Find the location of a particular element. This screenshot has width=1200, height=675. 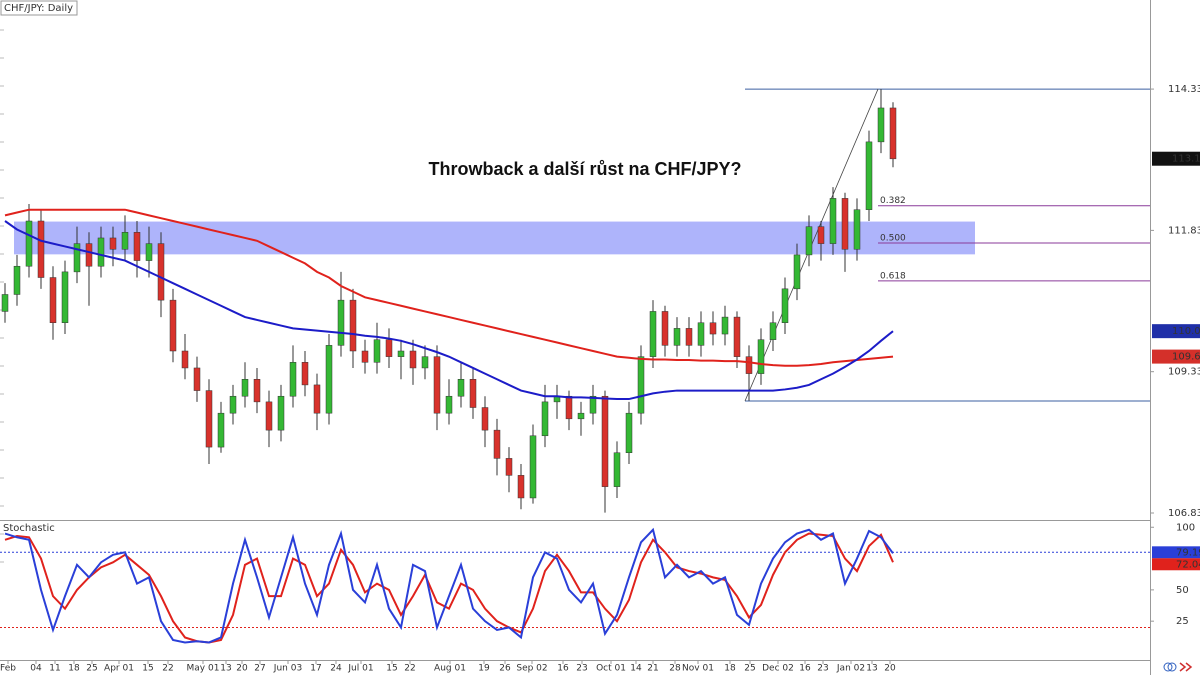

x-tick-label: 24 is located at coordinates (336, 669).